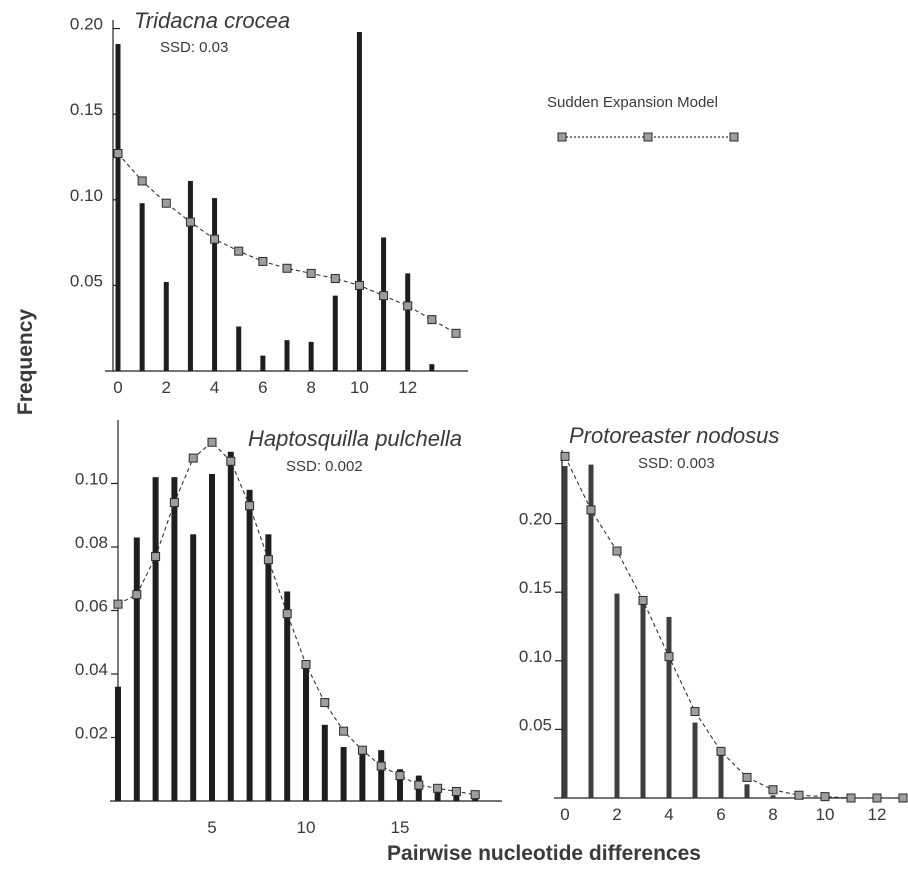 The height and width of the screenshot is (879, 908). What do you see at coordinates (91, 669) in the screenshot?
I see `y-tick-label: 0.04` at bounding box center [91, 669].